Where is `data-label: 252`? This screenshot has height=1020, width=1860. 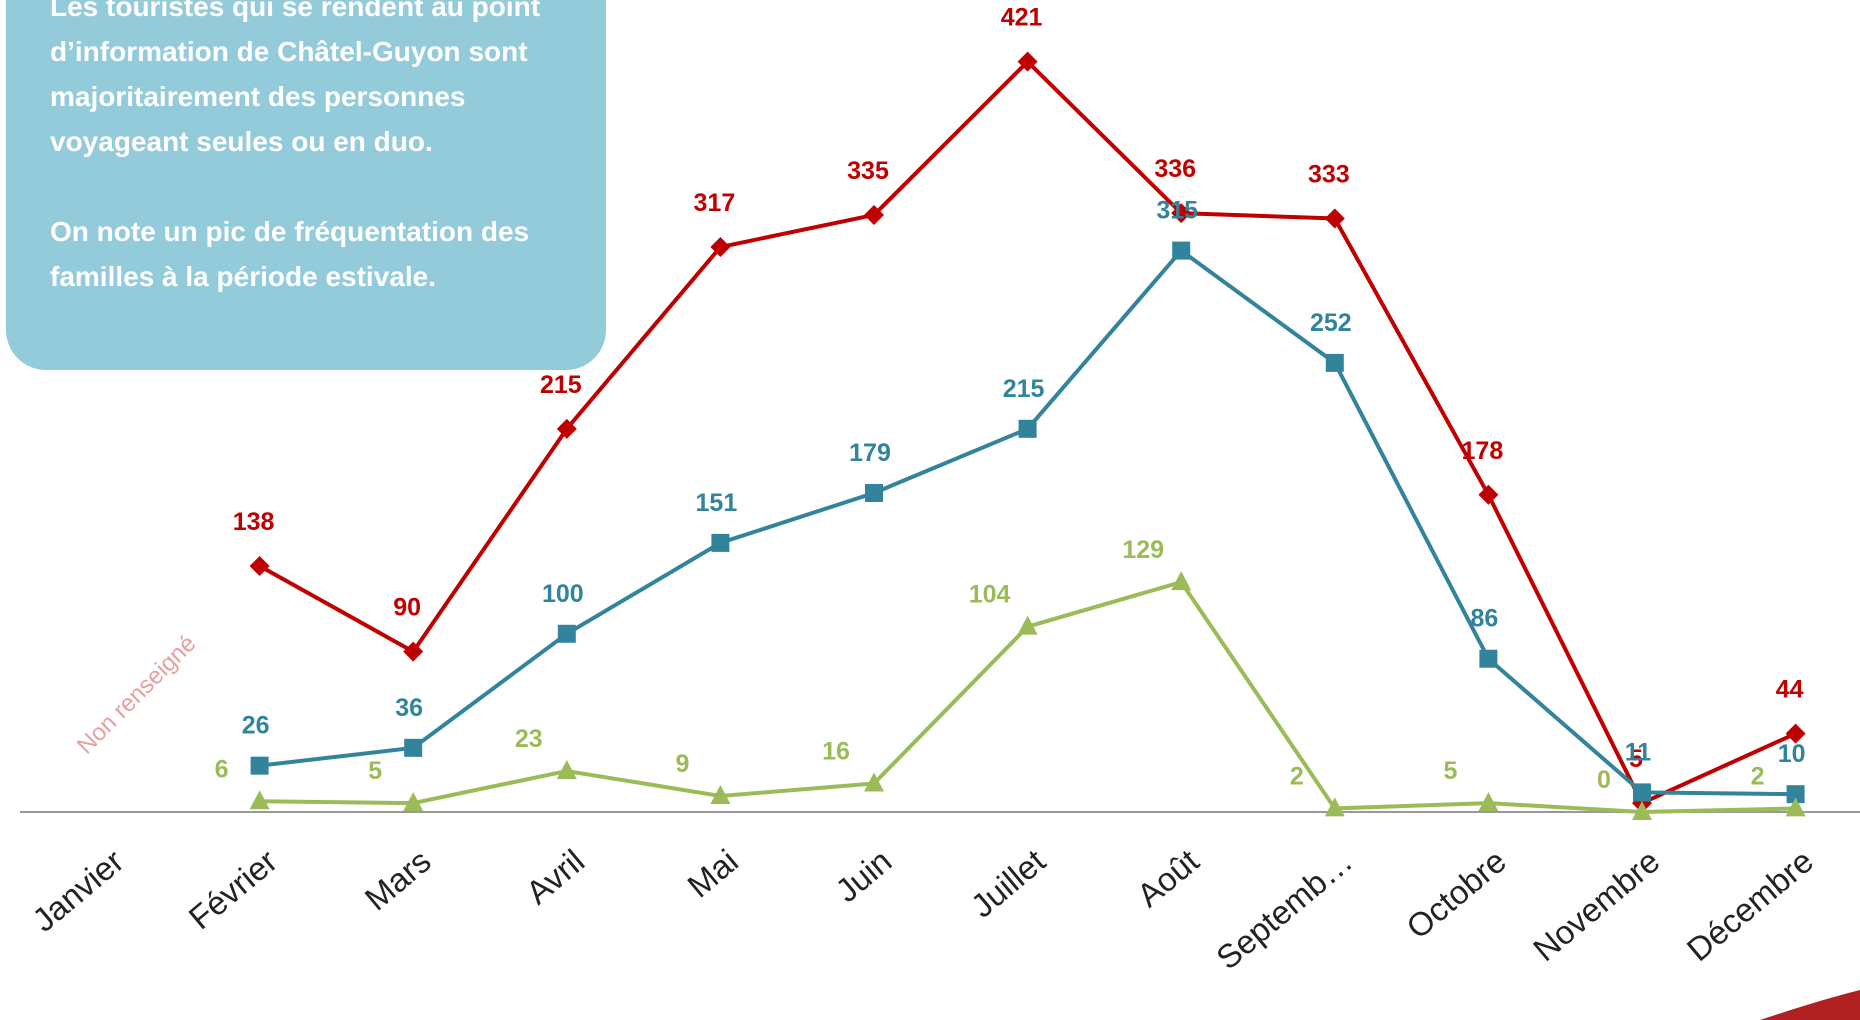
data-label: 252 is located at coordinates (1331, 323).